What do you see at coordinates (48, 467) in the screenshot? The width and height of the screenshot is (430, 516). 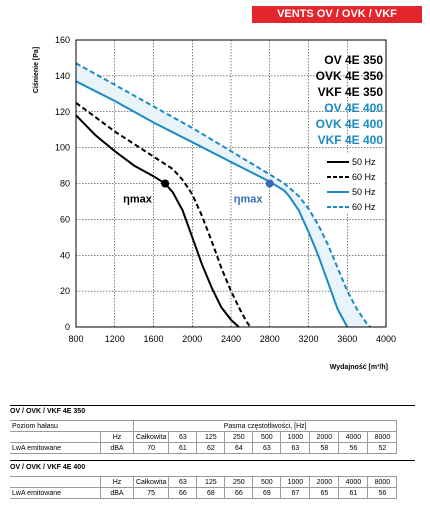 I see `table-400-title: OV / OVK / VKF 4E 400` at bounding box center [48, 467].